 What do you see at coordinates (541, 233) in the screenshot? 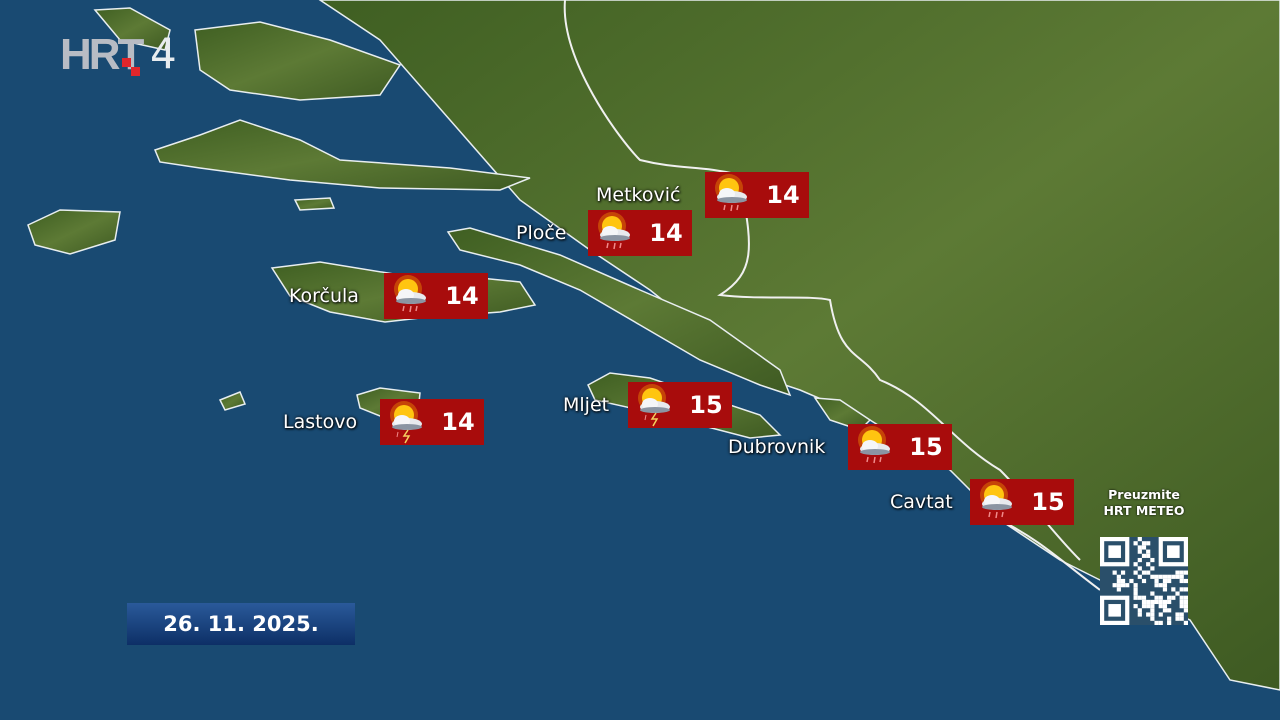
I see `city-label: Ploče` at bounding box center [541, 233].